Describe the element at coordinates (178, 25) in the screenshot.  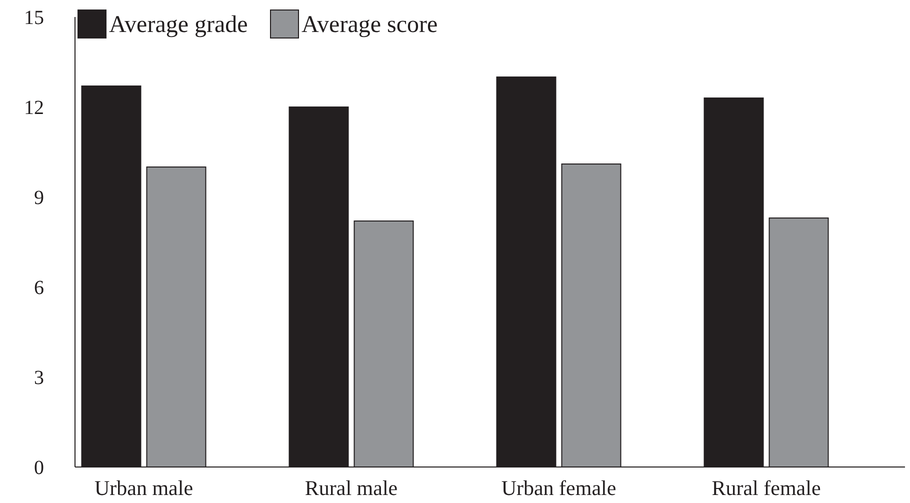
I see `legend-label: Average grade` at that location.